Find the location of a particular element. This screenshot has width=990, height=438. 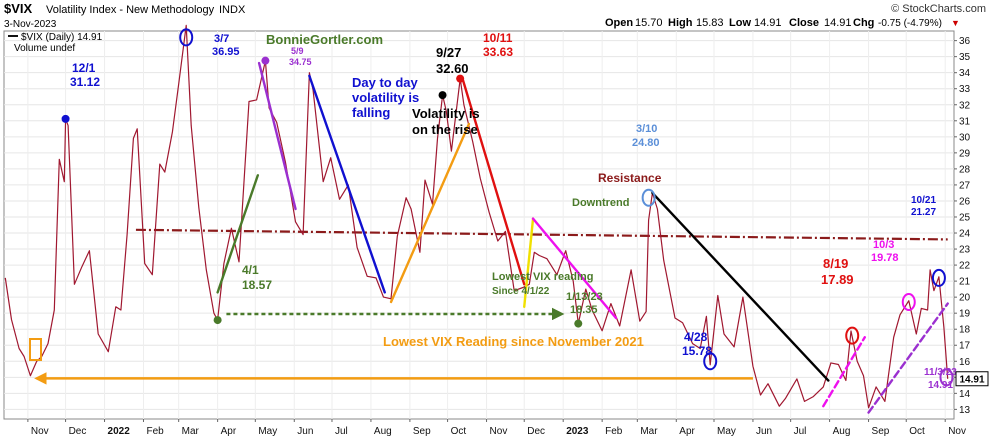

close-label: Close is located at coordinates (804, 23).